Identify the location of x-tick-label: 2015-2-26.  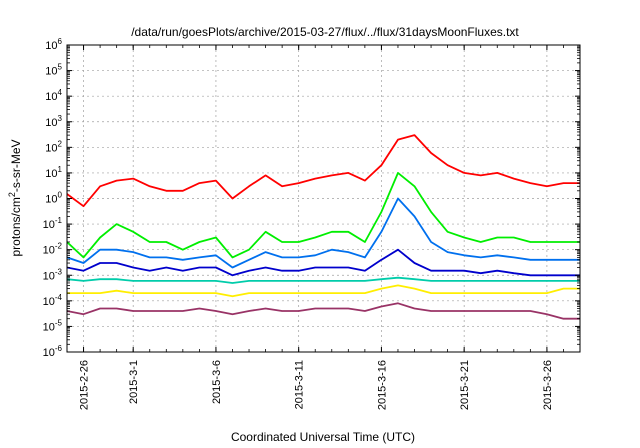
(85, 385).